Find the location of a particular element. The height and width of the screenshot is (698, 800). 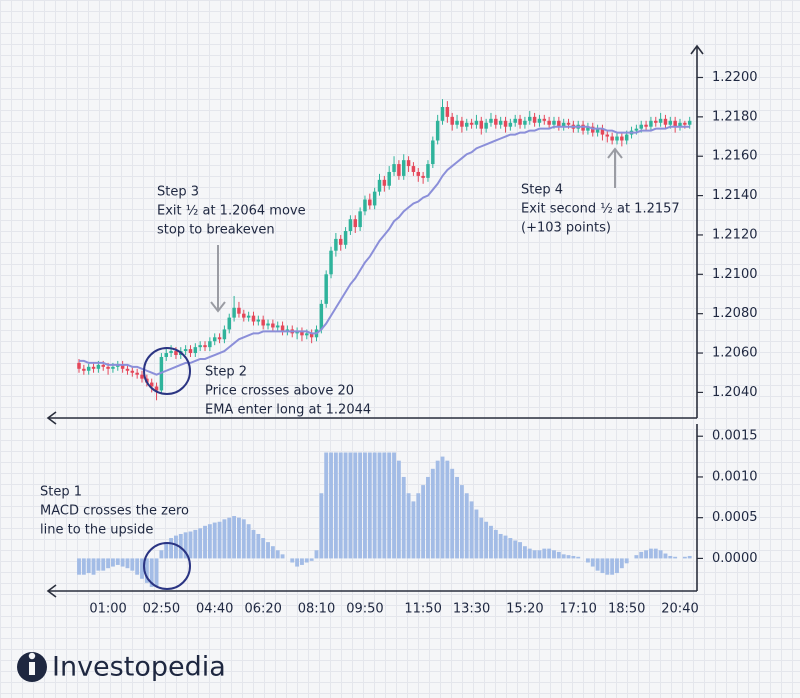

x-tick-label: 13:30 is located at coordinates (471, 609).